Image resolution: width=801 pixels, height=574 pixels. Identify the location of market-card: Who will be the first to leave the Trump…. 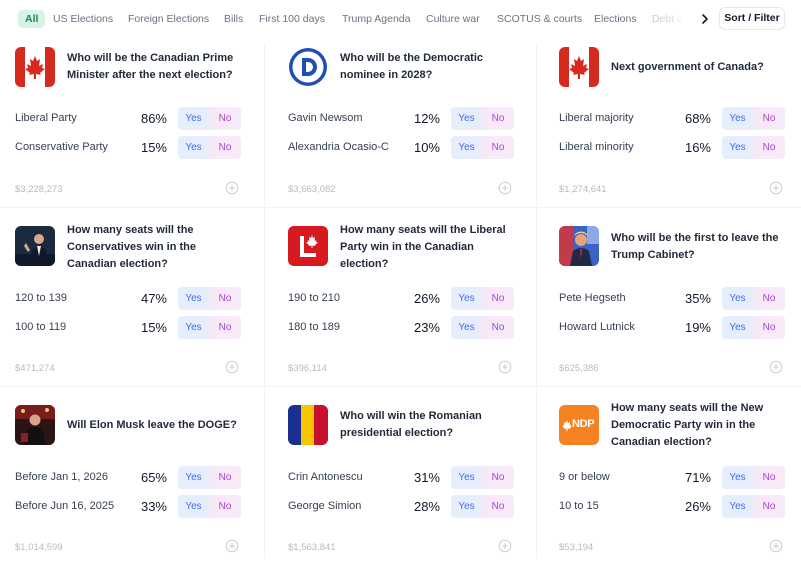
(674, 315).